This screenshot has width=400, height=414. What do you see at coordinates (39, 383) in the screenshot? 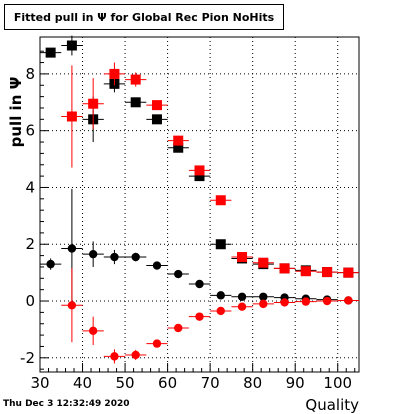
I see `x-tick-label: 30` at bounding box center [39, 383].